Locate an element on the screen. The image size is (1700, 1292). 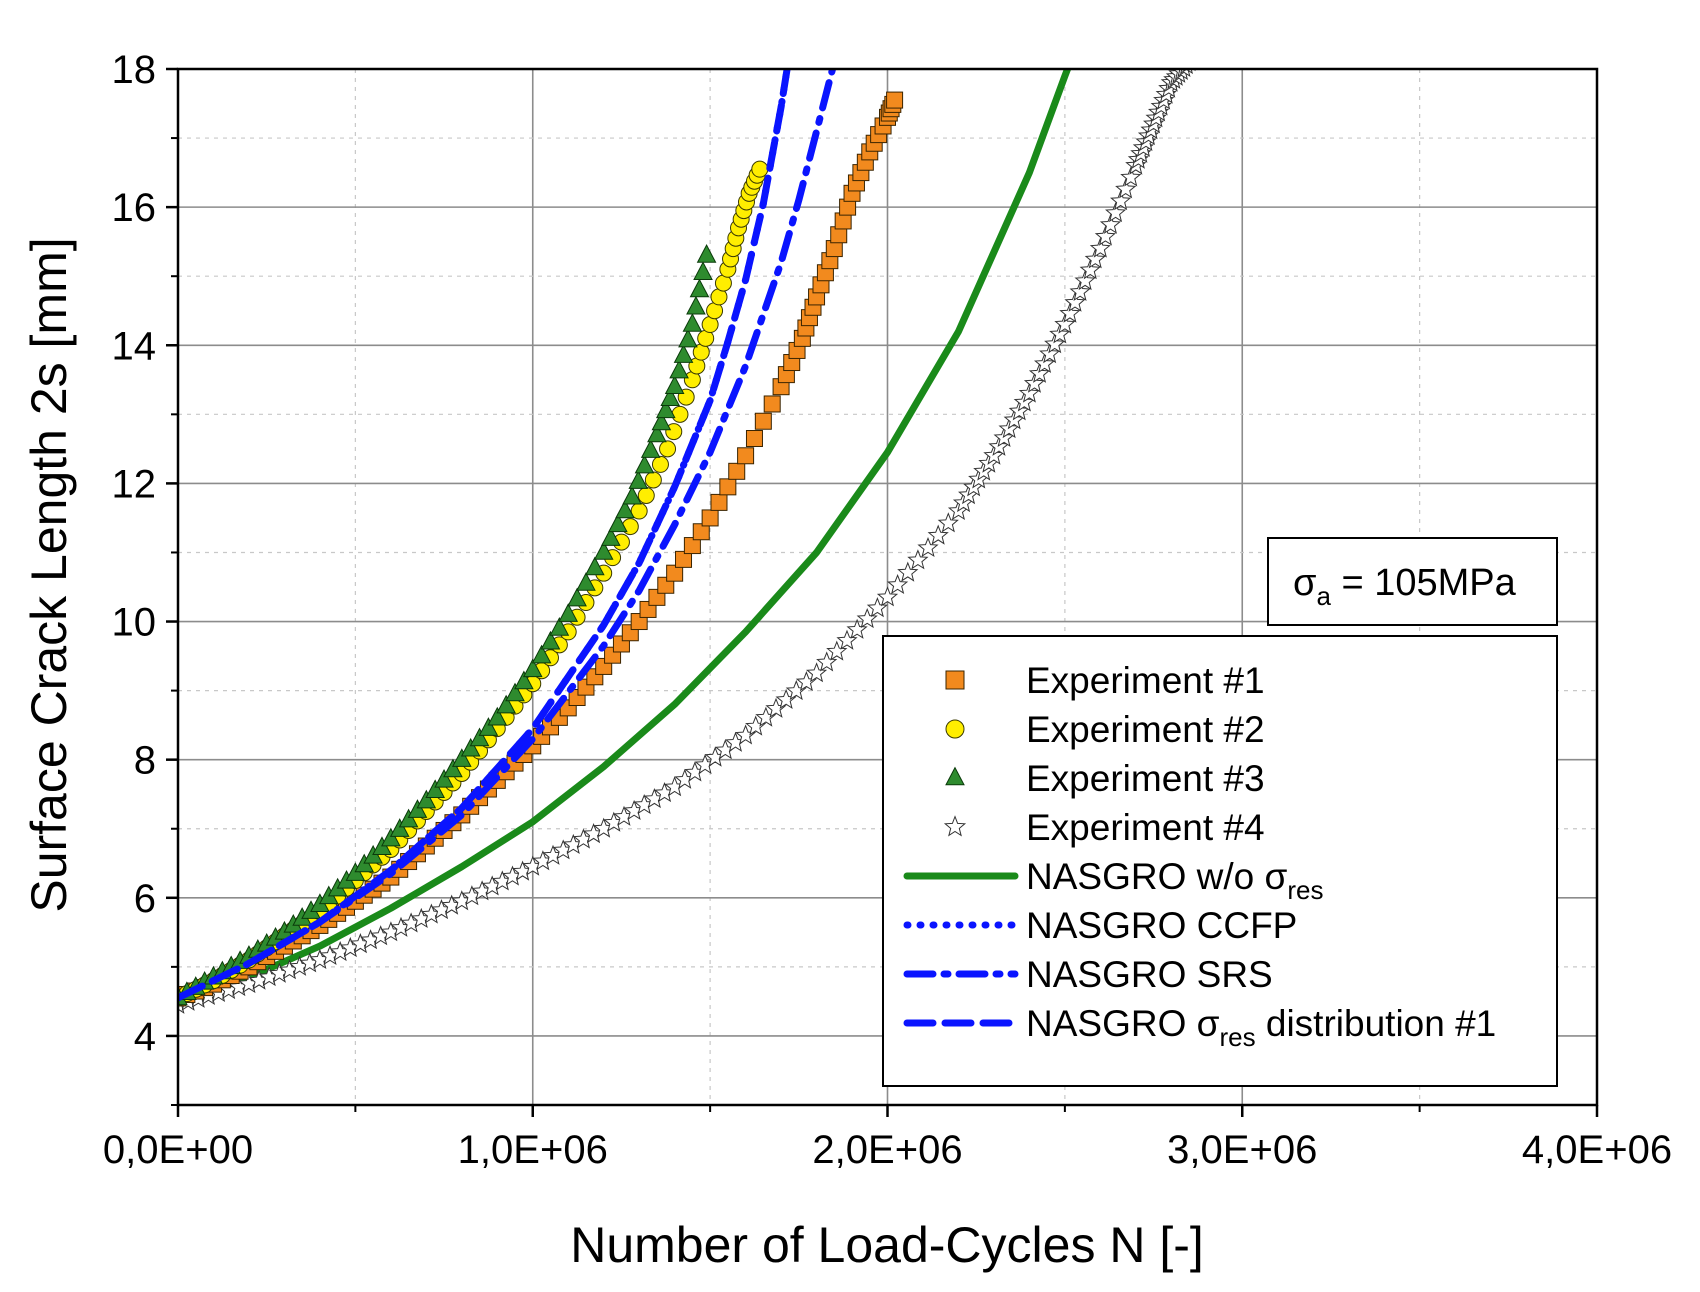
legend-label-main: NASGRO CCFP is located at coordinates (1161, 925).